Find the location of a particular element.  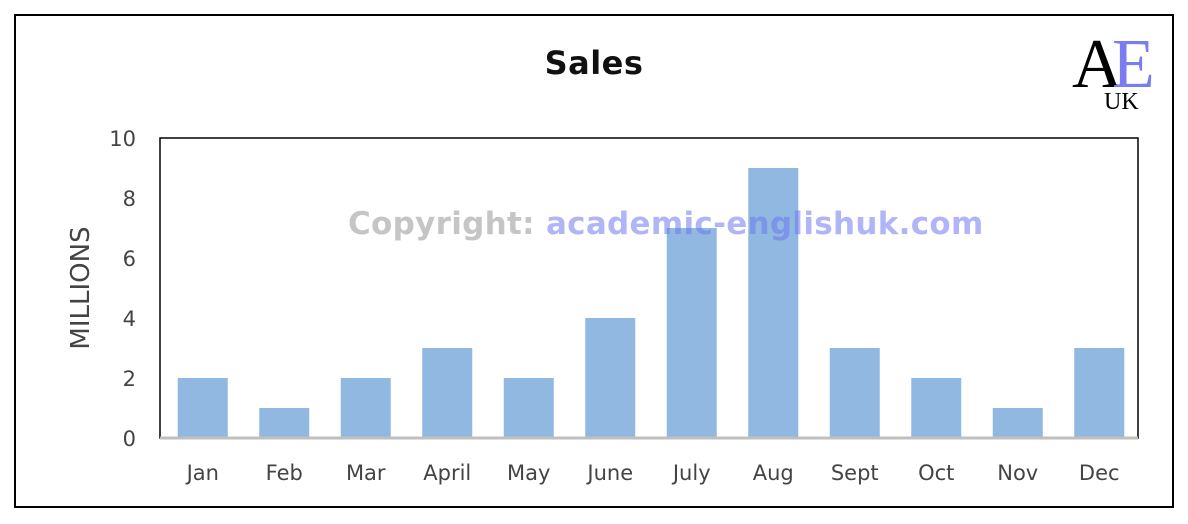

logo-letter-a: A is located at coordinates (1097, 64).